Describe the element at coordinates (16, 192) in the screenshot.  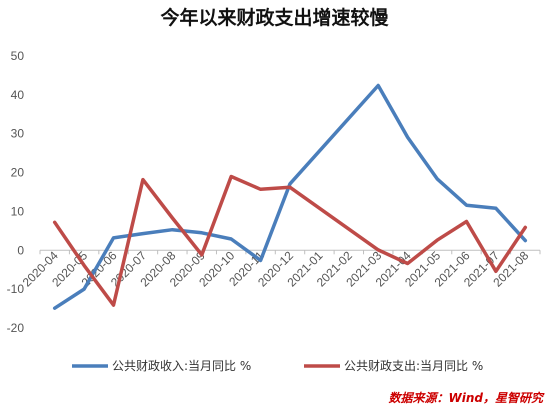
I see `y-axis: -20 -10 0 10 20 30 40 50` at that location.